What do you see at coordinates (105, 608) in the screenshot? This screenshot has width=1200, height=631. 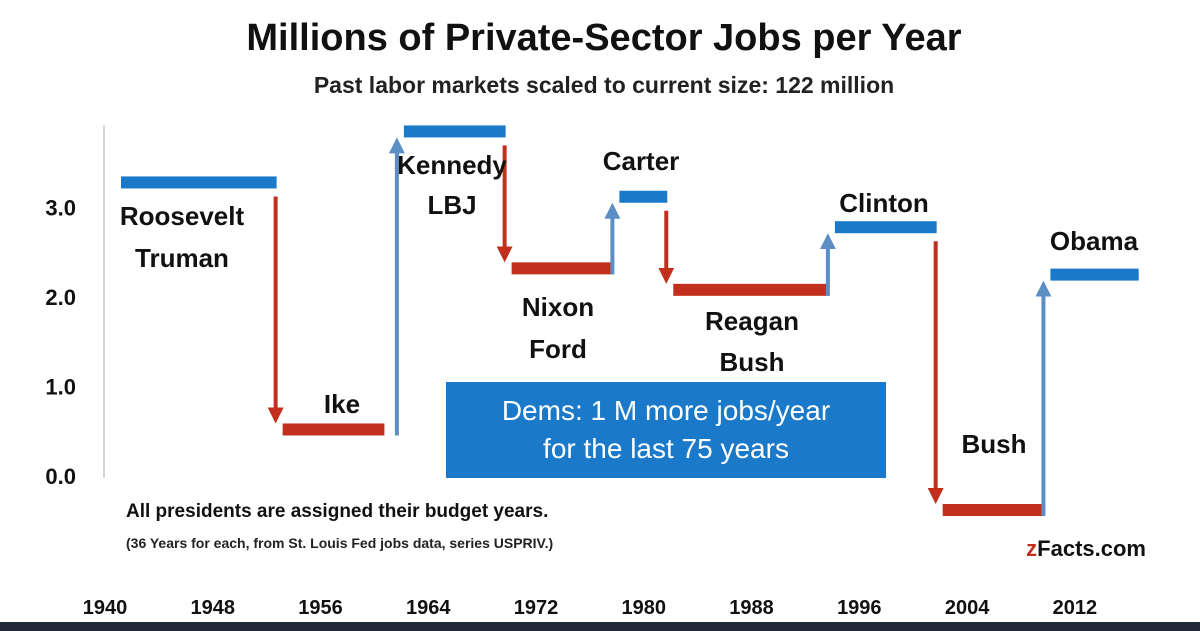 I see `x-tick-label: 1940` at bounding box center [105, 608].